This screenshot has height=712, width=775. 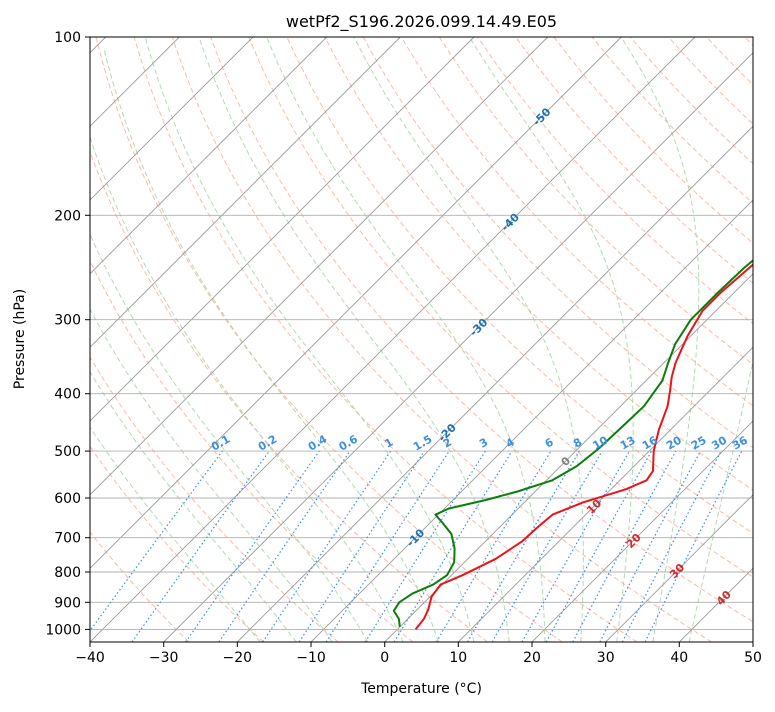 What do you see at coordinates (753, 658) in the screenshot?
I see `x-tick-label: 50` at bounding box center [753, 658].